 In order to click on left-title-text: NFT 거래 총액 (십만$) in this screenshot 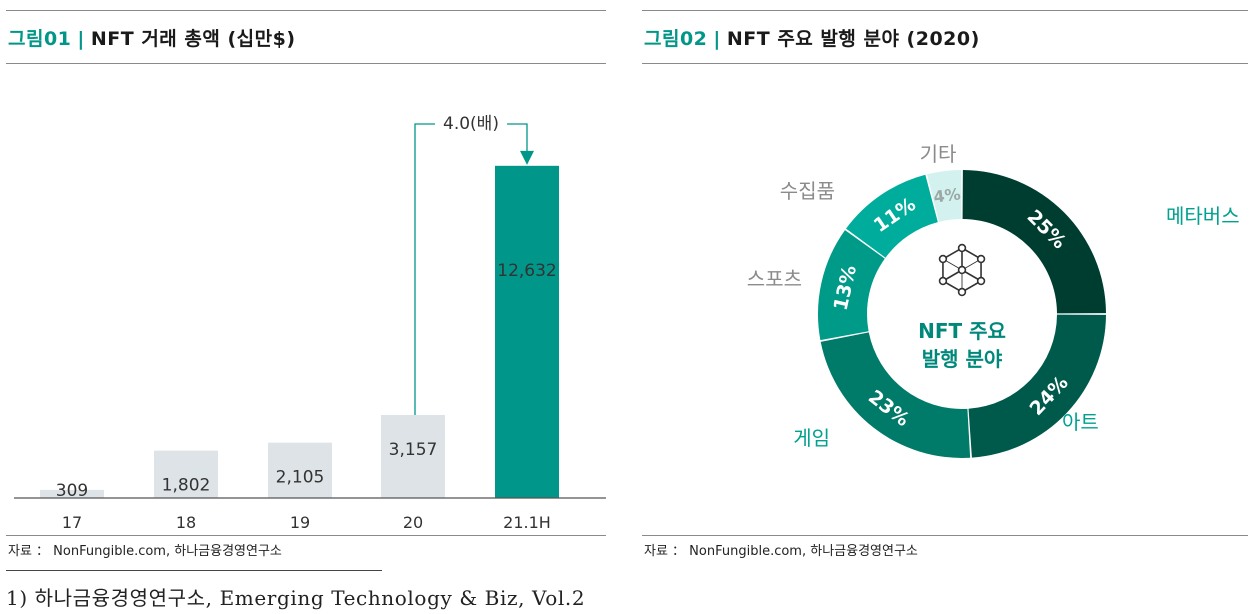, I will do `click(193, 39)`.